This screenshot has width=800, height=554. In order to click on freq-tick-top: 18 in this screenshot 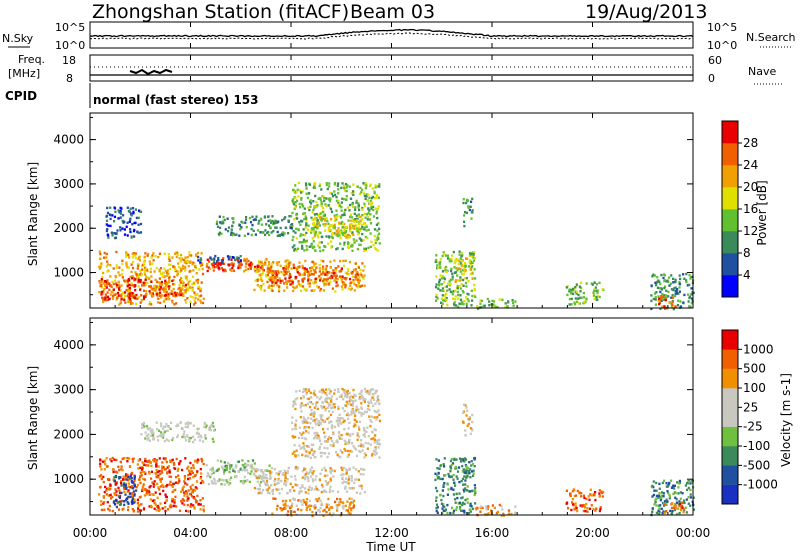, I will do `click(69, 60)`.